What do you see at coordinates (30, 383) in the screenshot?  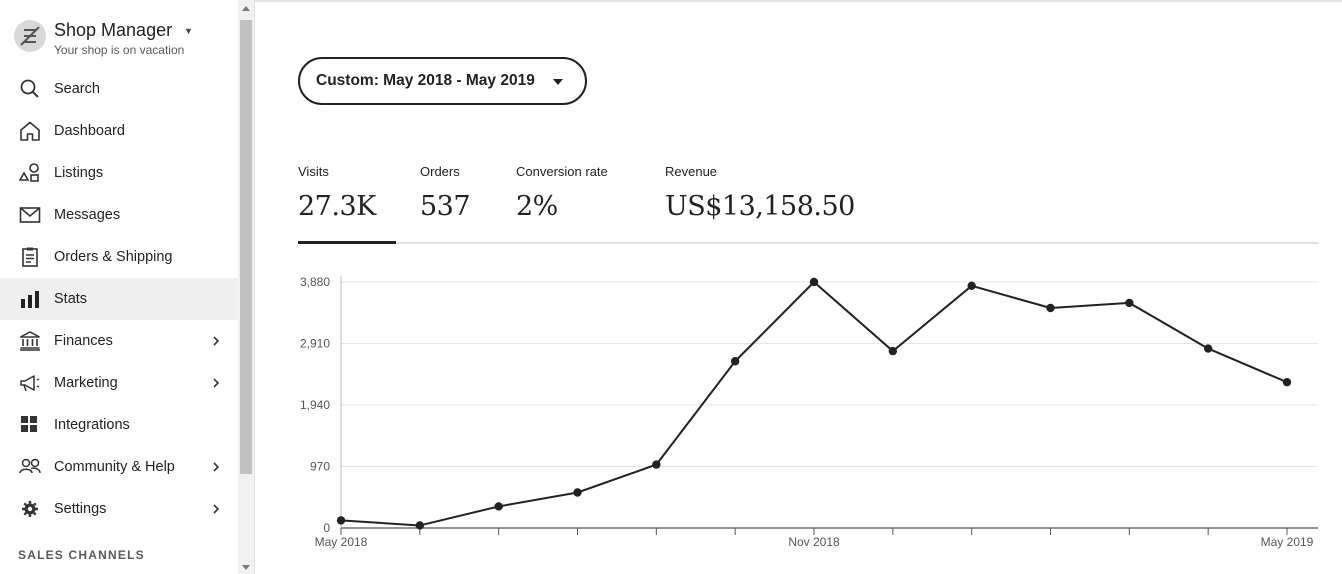 I see `megaphone-icon` at bounding box center [30, 383].